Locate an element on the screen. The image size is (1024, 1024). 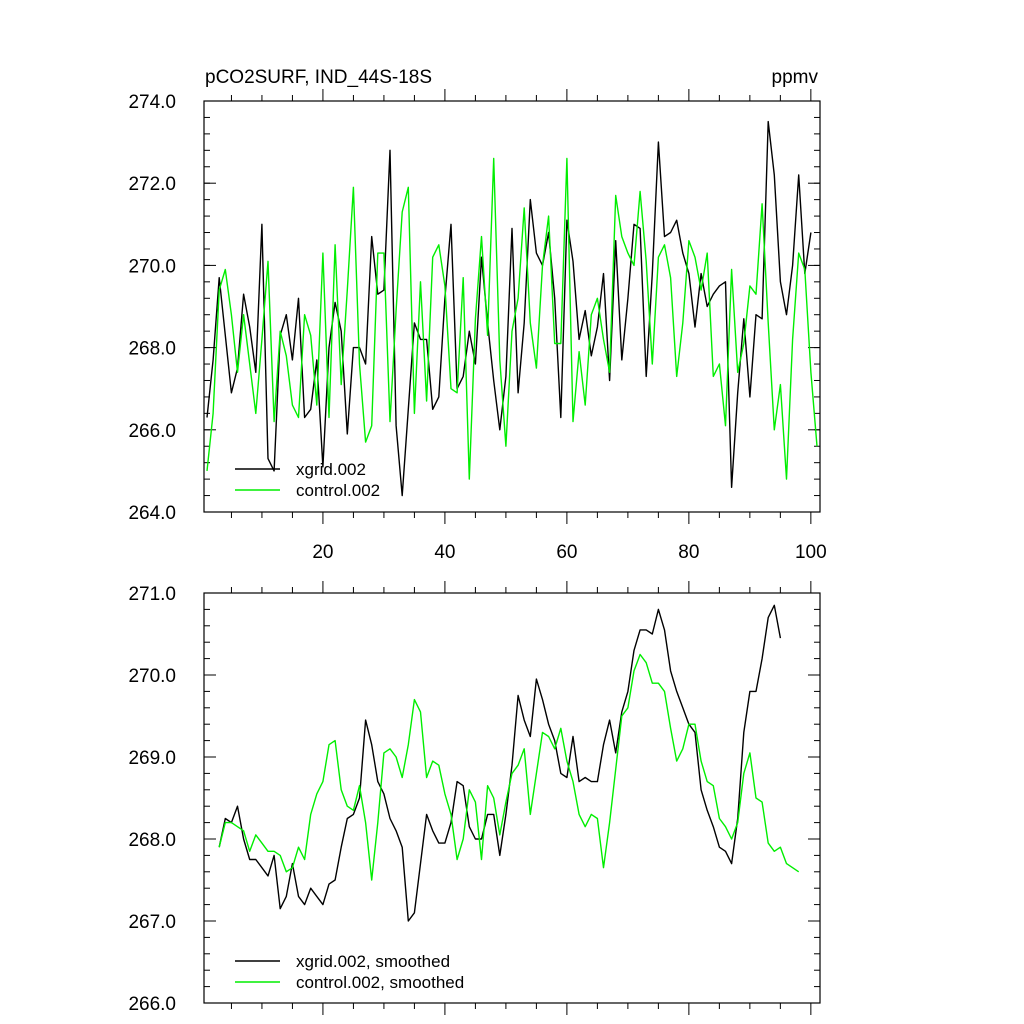
series-line-control is located at coordinates (509, 767).